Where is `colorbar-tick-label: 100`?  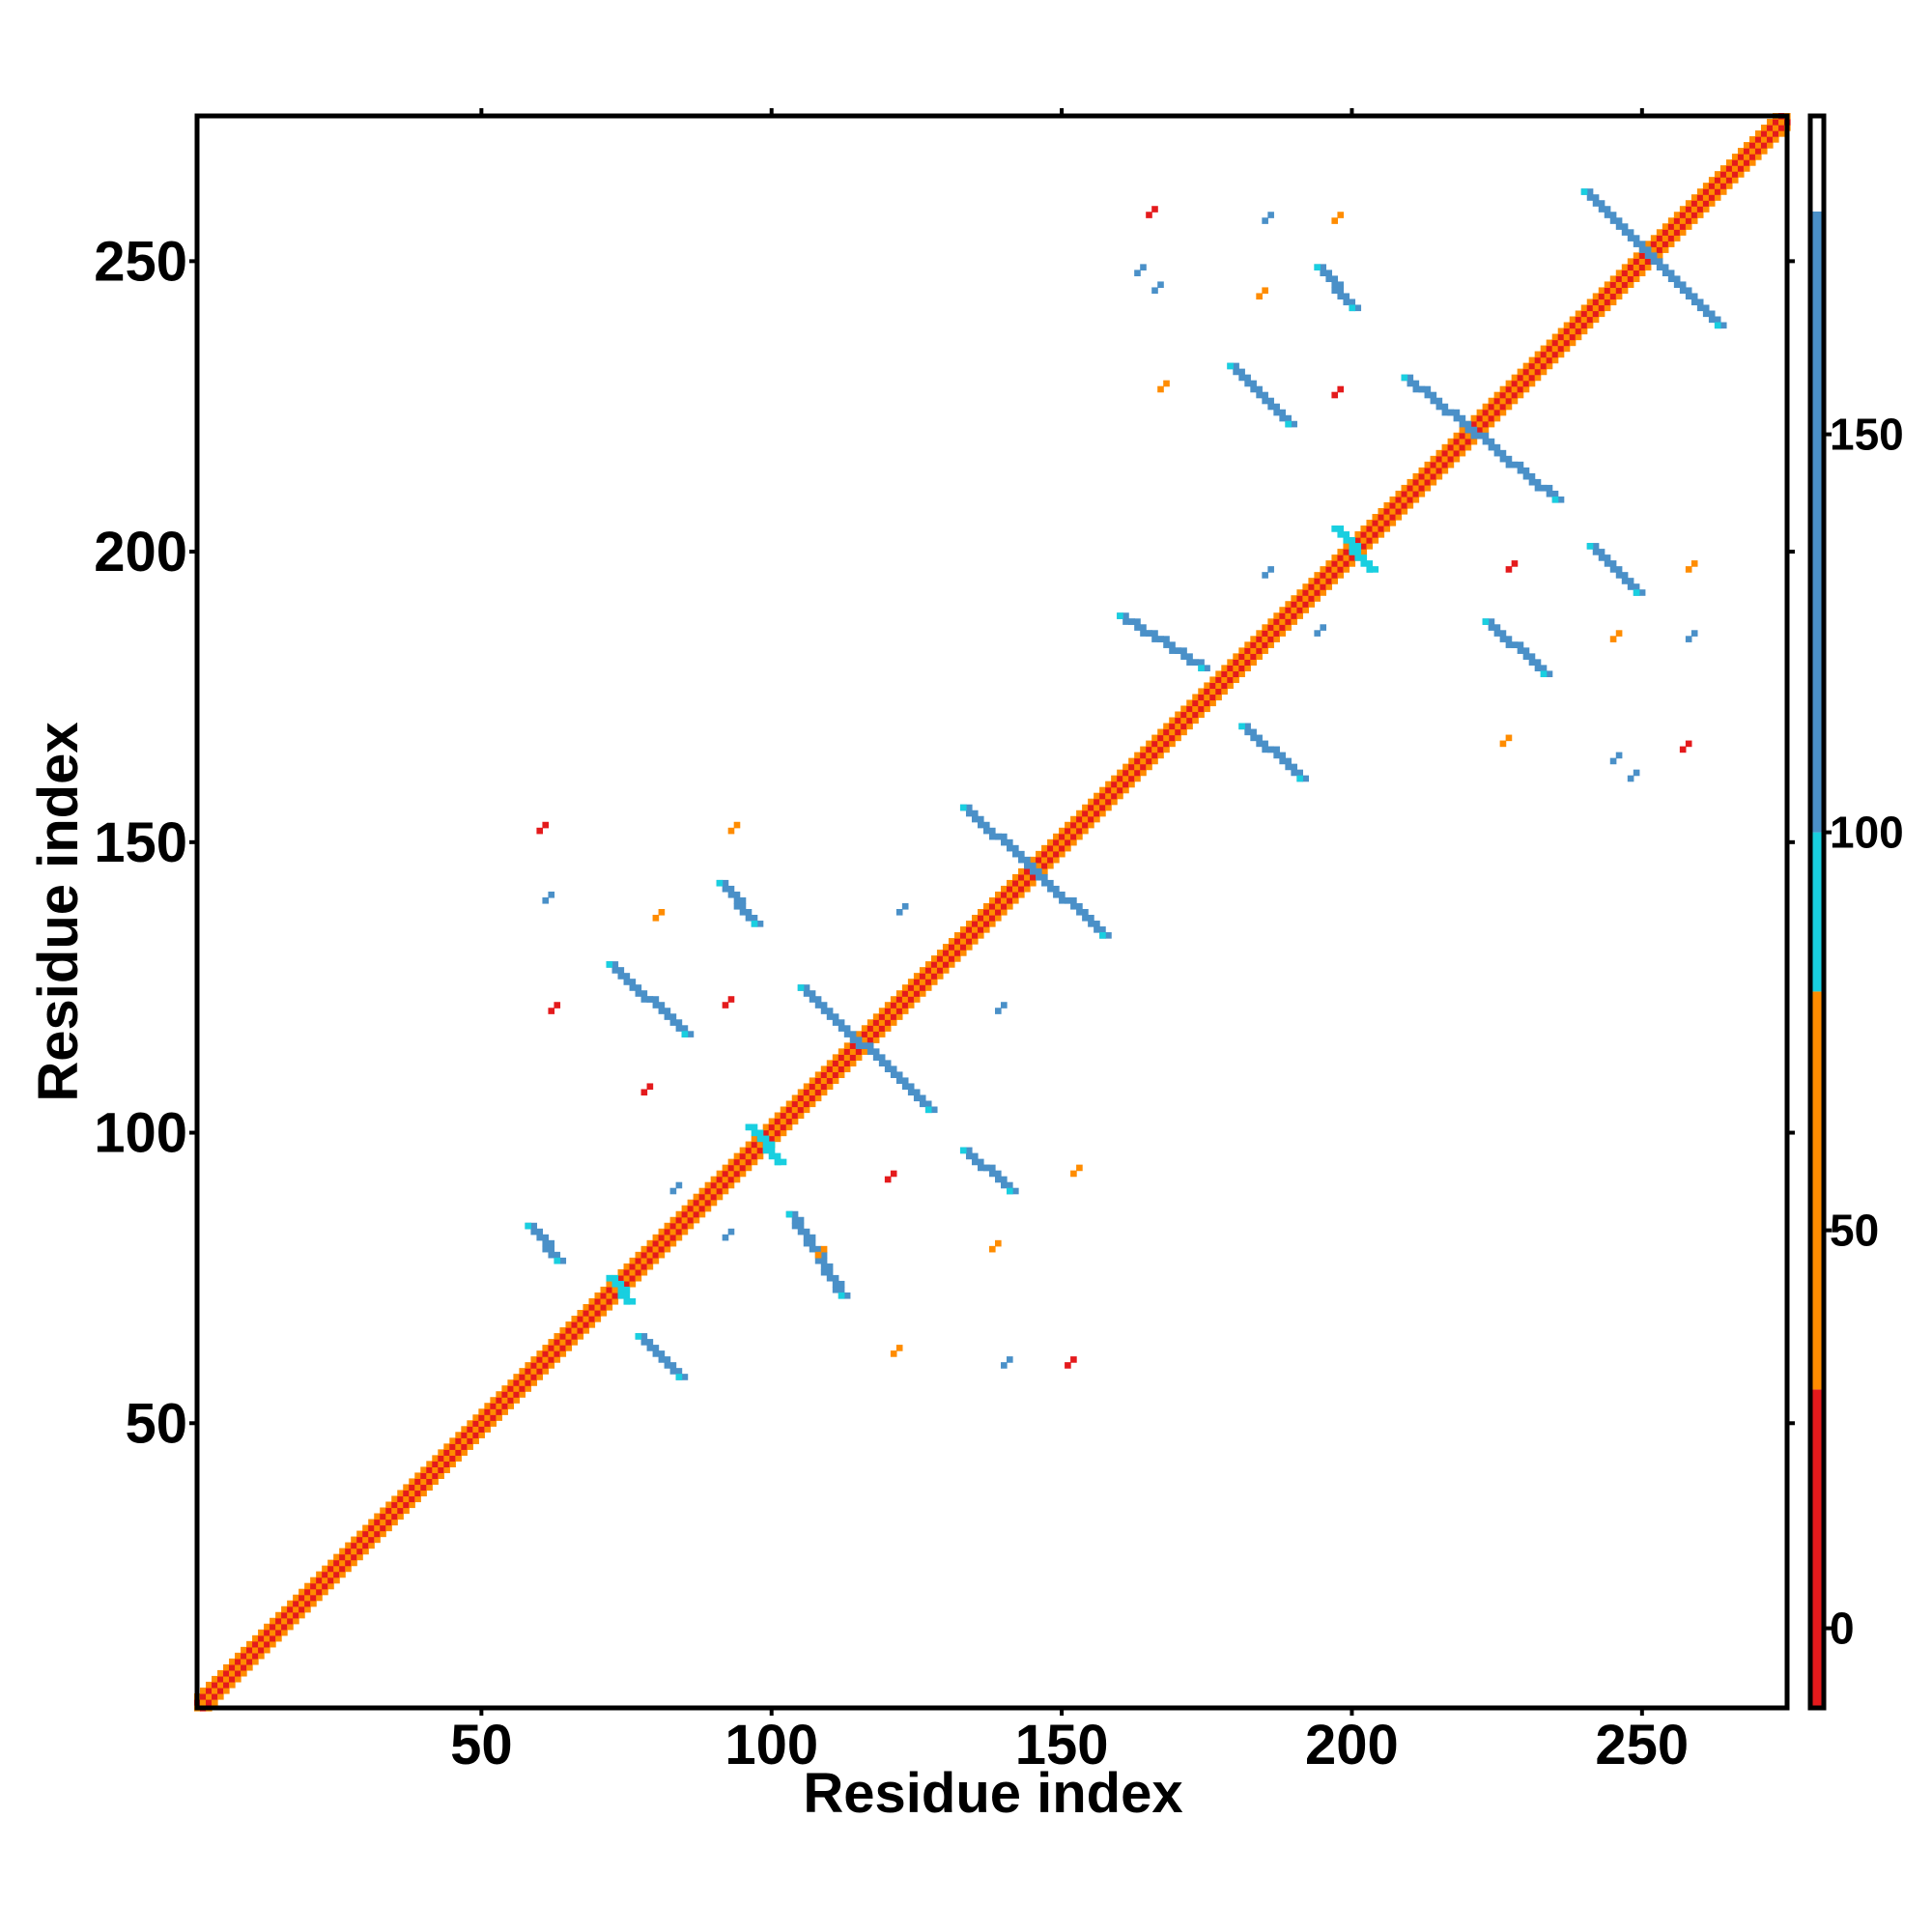 colorbar-tick-label: 100 is located at coordinates (1867, 833).